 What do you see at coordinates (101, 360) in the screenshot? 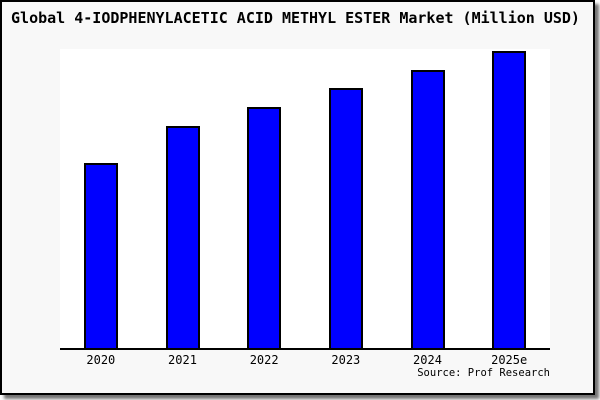
I see `x-tick-label-2020: 2020` at bounding box center [101, 360].